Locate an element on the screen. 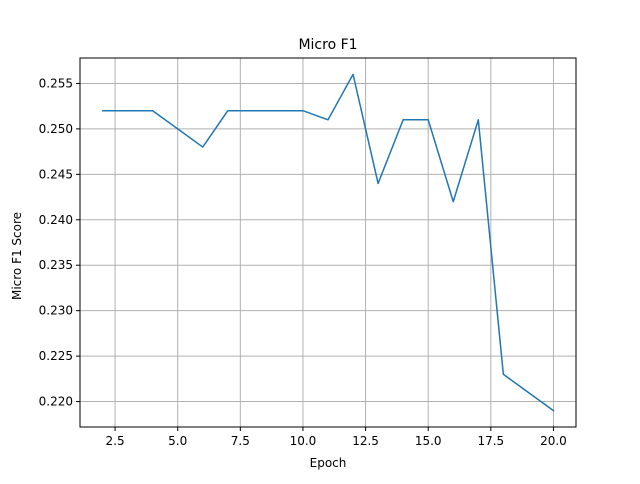 This screenshot has width=640, height=484. x-tick-label: 17.5 is located at coordinates (490, 441).